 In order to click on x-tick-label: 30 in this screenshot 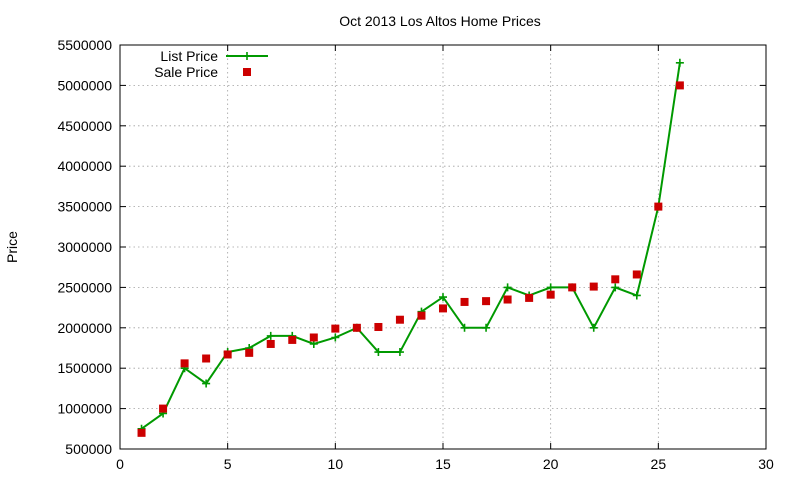, I will do `click(766, 464)`.